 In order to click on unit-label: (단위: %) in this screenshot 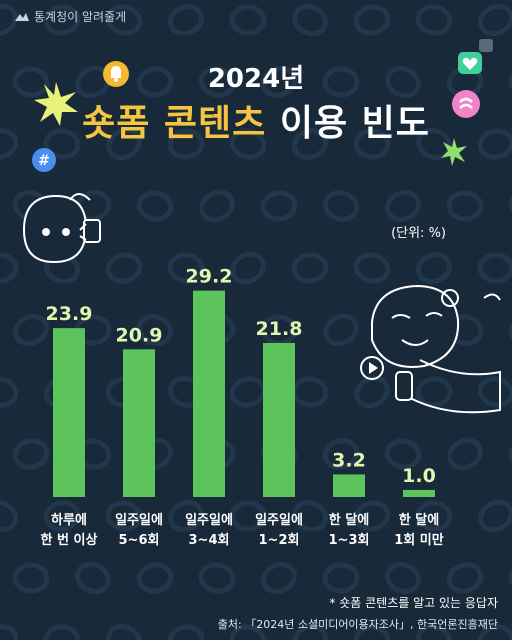, I will do `click(418, 233)`.